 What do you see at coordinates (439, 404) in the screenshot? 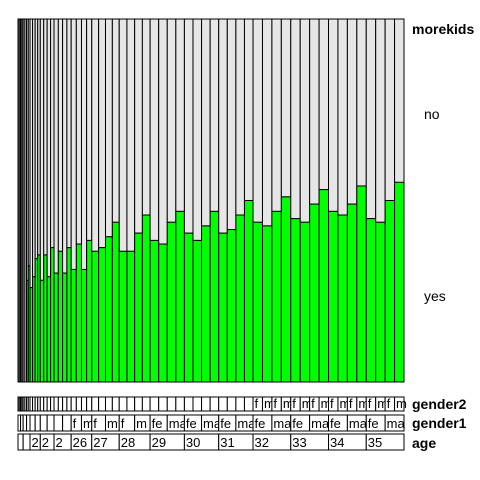
I see `strip-label-gender2: gender2` at bounding box center [439, 404].